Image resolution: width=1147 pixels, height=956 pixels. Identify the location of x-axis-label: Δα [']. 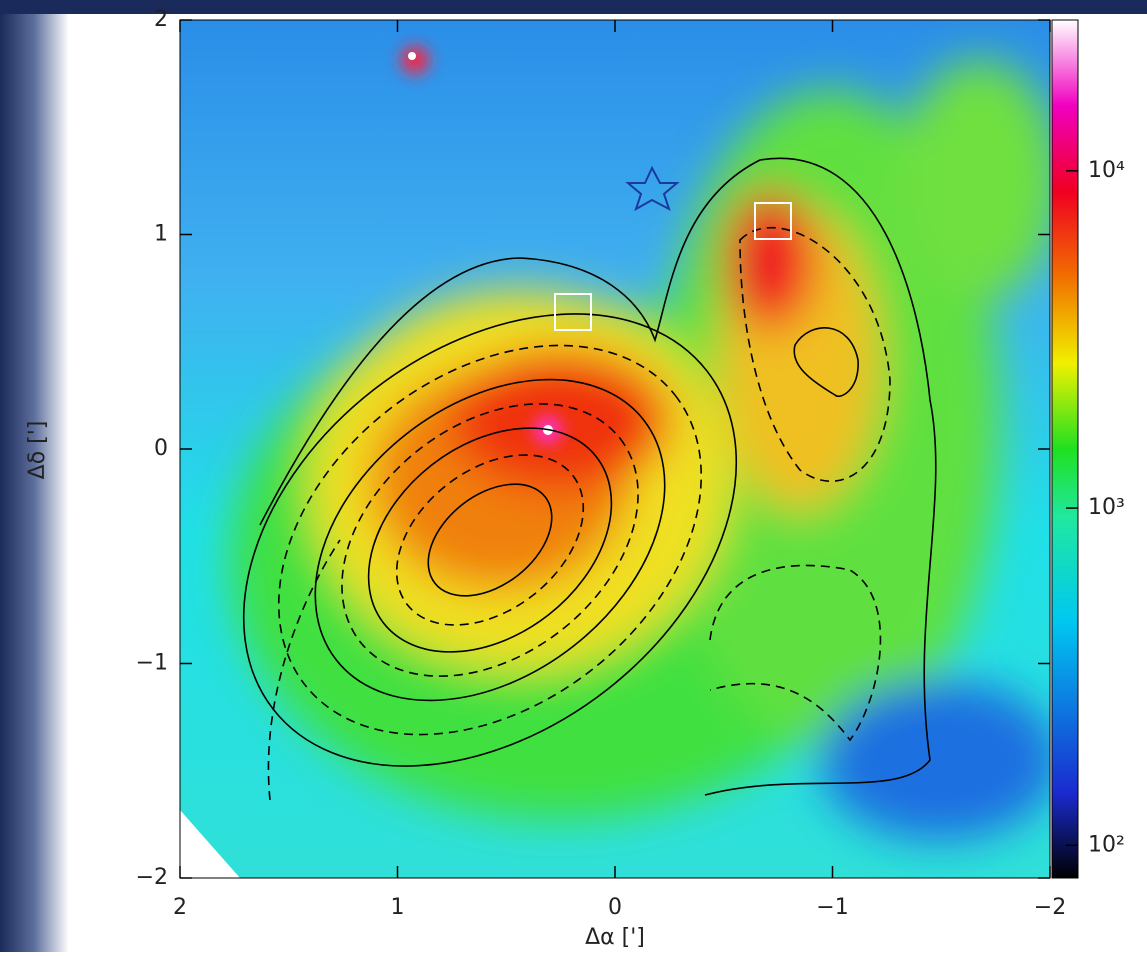
(615, 937).